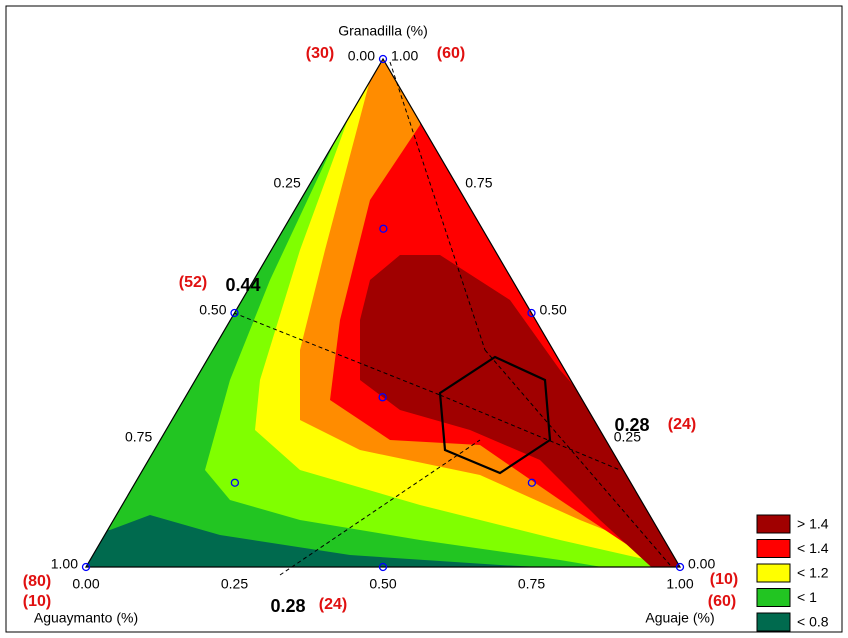 This screenshot has height=638, width=848. I want to click on constraint-region, so click(495, 415).